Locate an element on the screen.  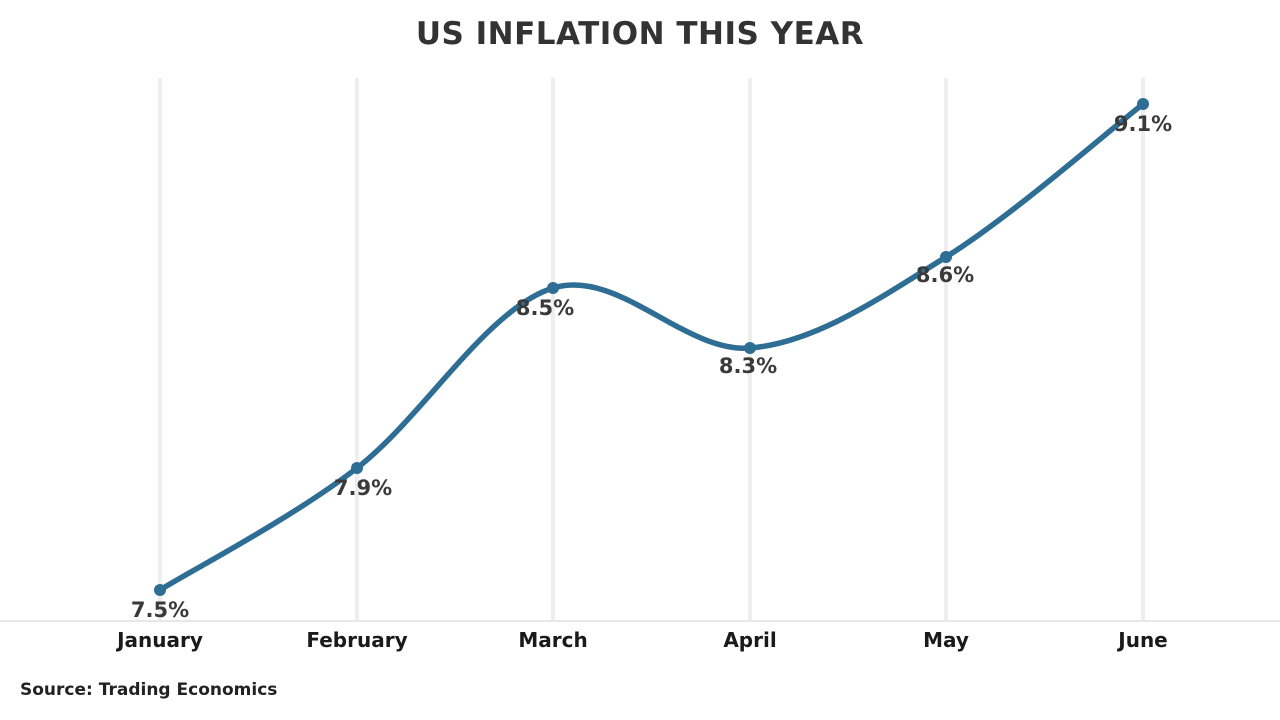
value-label-june: 9.1% is located at coordinates (1143, 124).